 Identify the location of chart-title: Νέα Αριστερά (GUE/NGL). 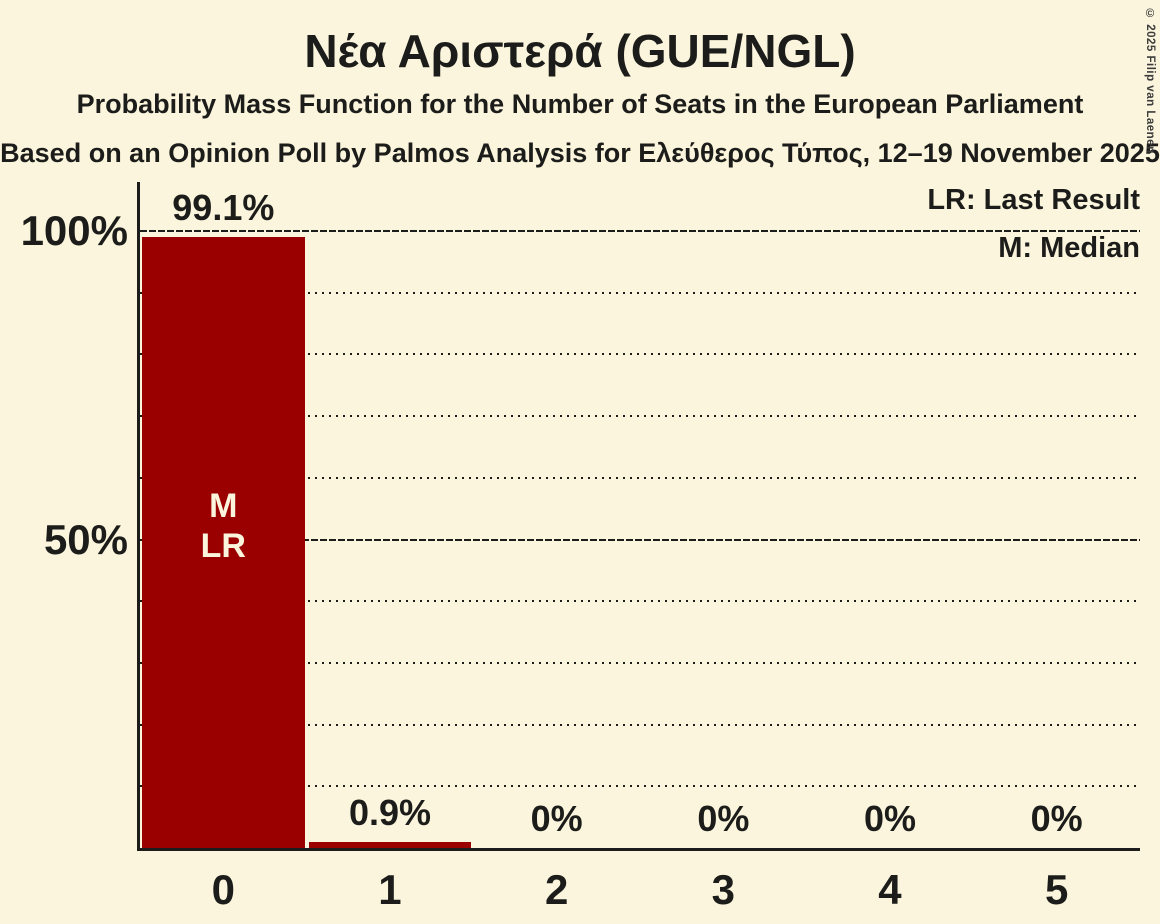
(580, 51).